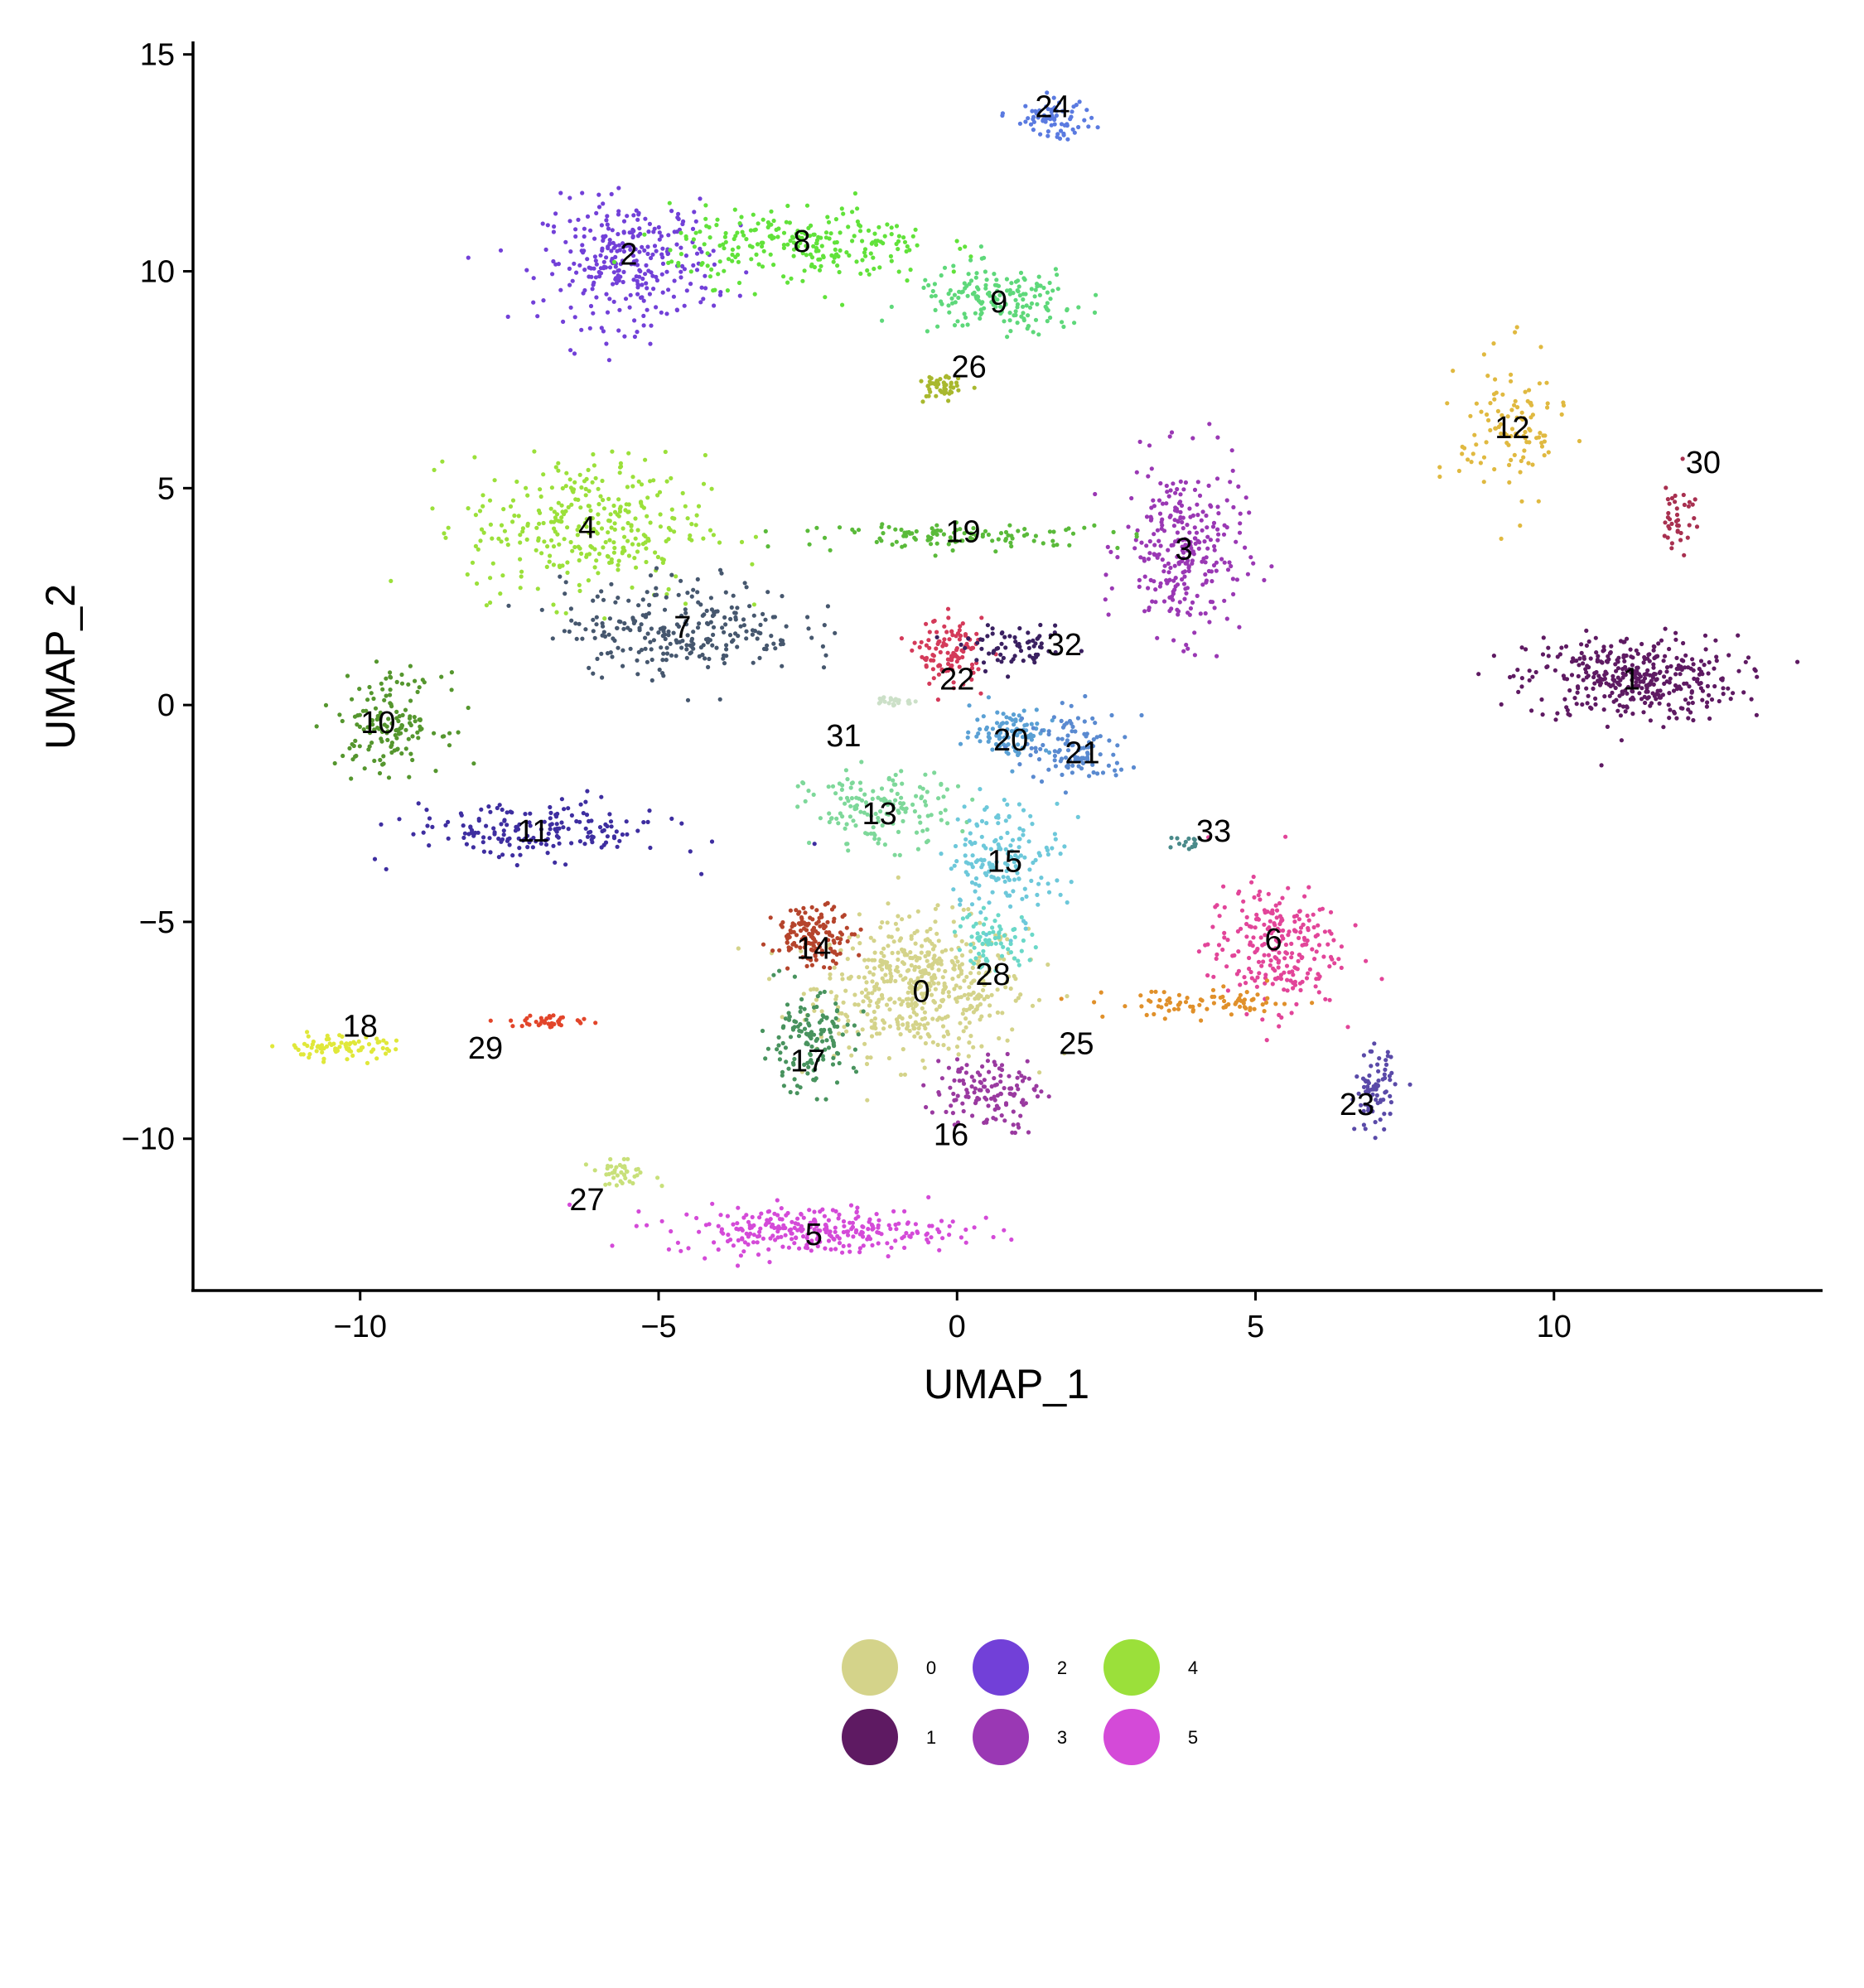  What do you see at coordinates (812, 935) in the screenshot?
I see `cluster-14-points` at bounding box center [812, 935].